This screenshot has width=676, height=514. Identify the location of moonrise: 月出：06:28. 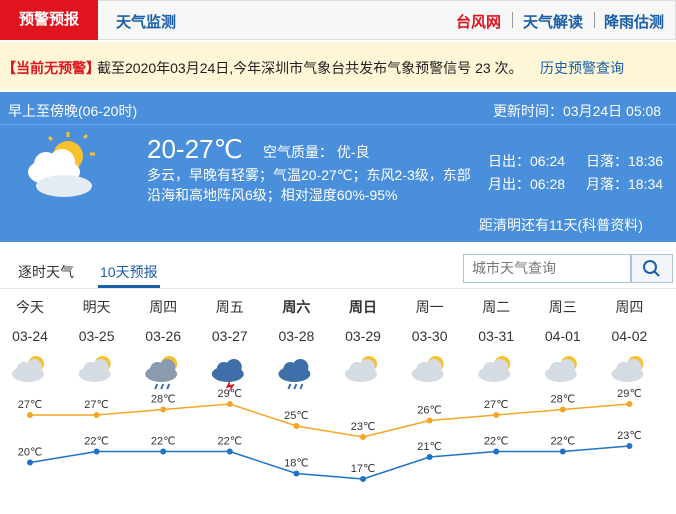
(527, 184).